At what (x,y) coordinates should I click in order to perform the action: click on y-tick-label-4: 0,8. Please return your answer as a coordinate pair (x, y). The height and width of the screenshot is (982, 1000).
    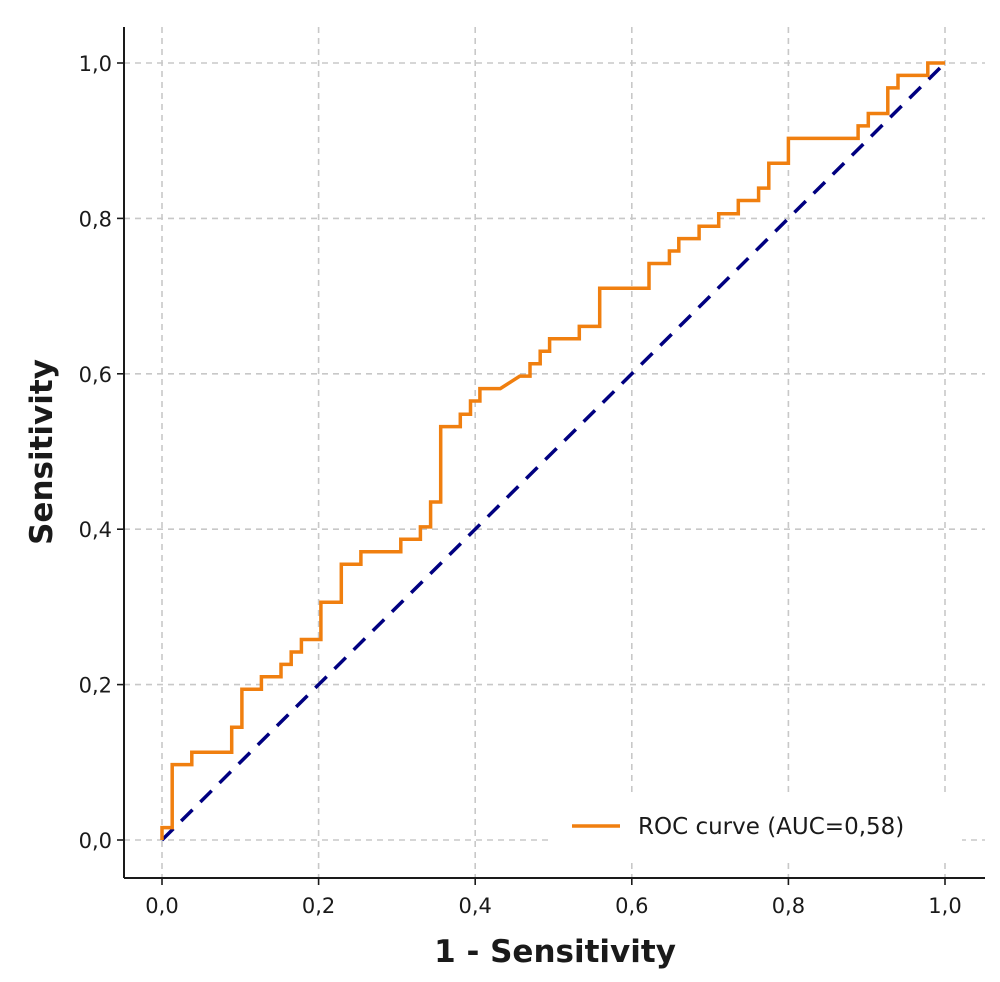
    Looking at the image, I should click on (95, 219).